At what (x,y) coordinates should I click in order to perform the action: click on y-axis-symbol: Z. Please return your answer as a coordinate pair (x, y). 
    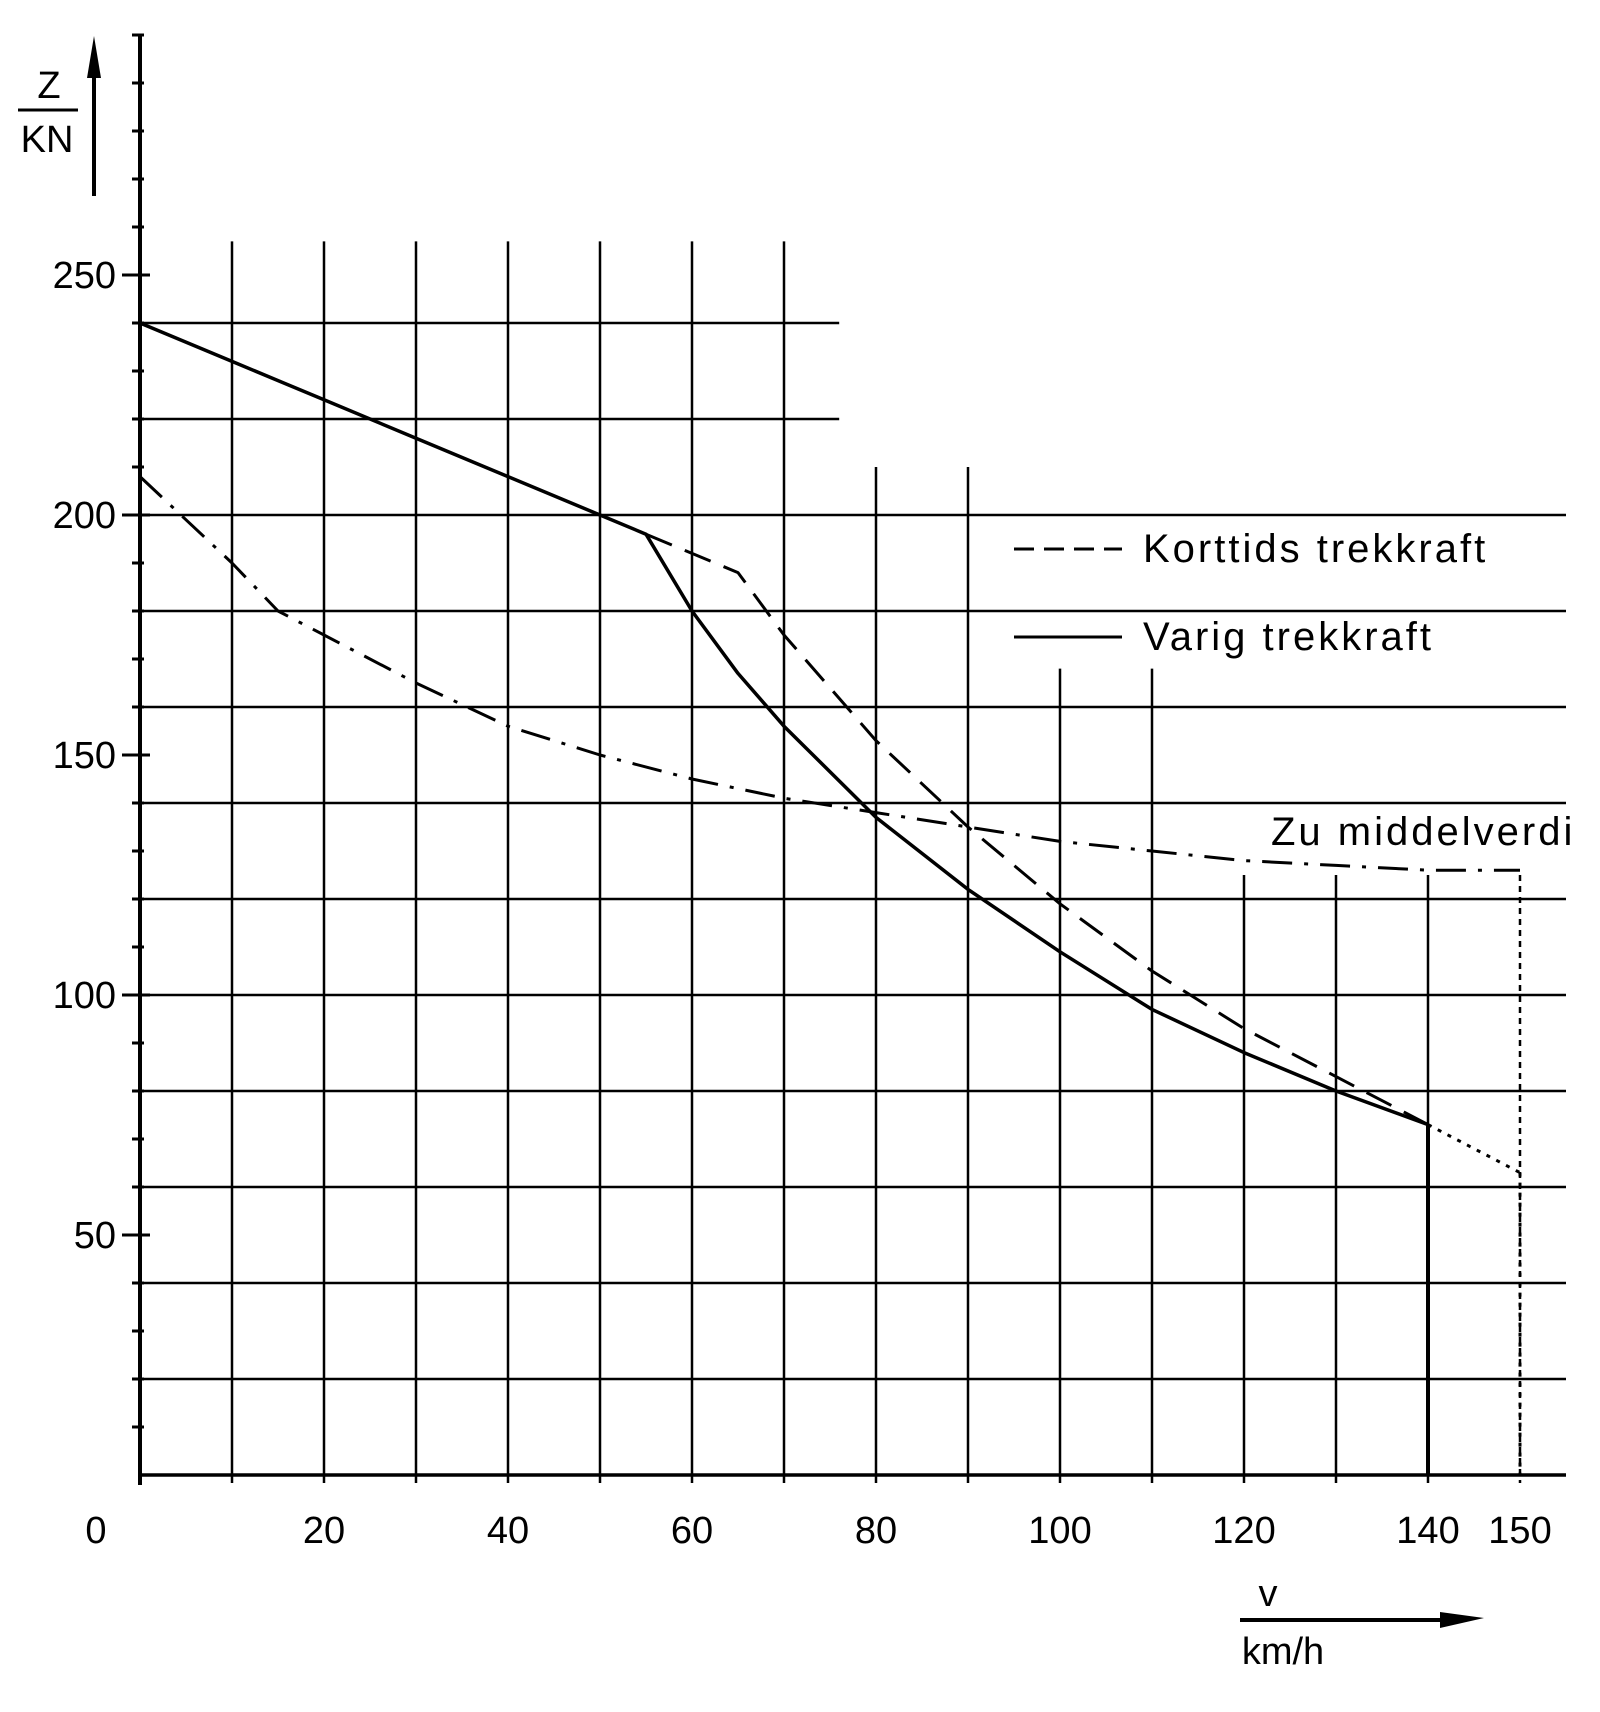
    Looking at the image, I should click on (48, 86).